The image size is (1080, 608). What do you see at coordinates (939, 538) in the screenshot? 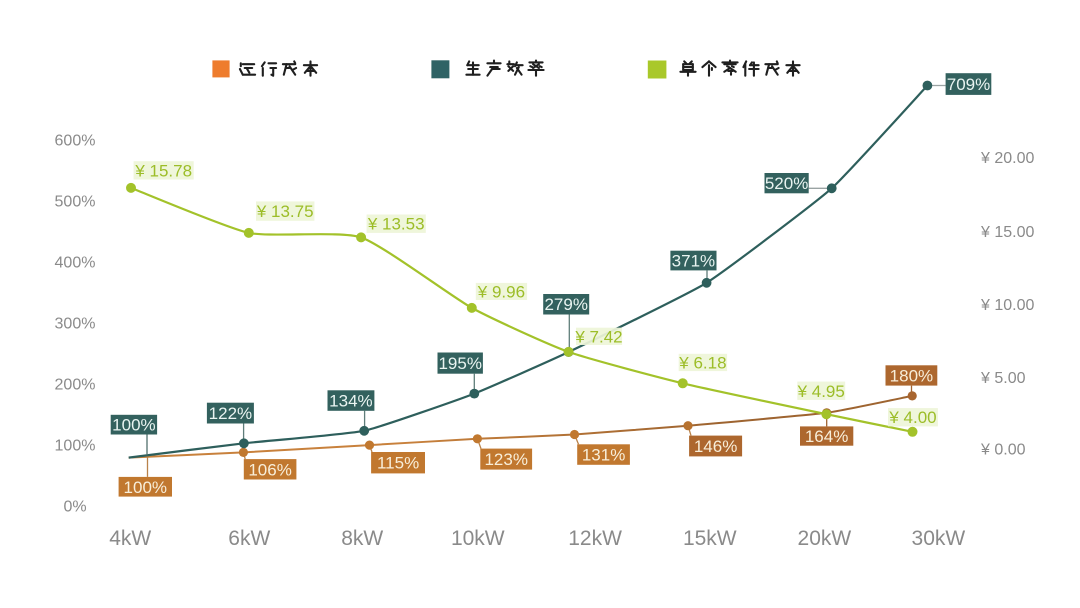
I see `svg-text: 30kW` at bounding box center [939, 538].